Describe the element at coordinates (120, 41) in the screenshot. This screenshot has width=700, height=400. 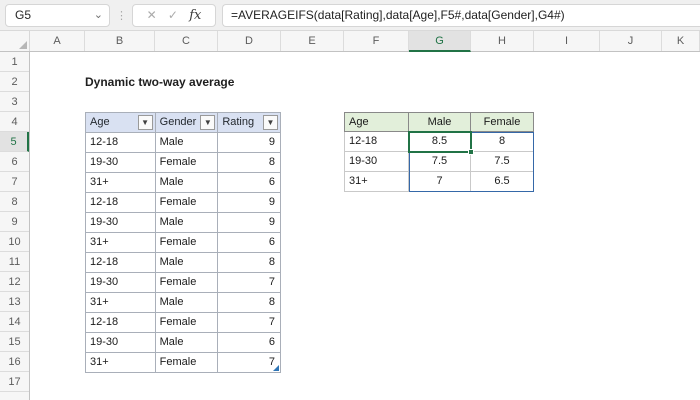
I see `column-header-B: B` at that location.